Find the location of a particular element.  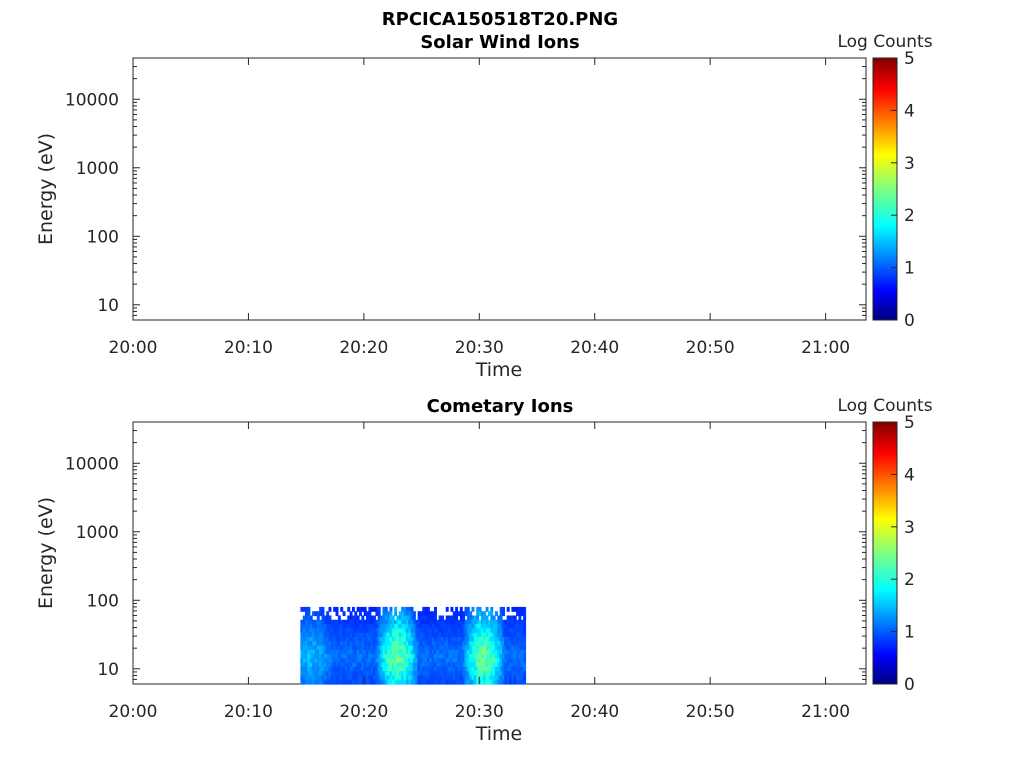

colorbar-tick-label: 4 is located at coordinates (909, 111).